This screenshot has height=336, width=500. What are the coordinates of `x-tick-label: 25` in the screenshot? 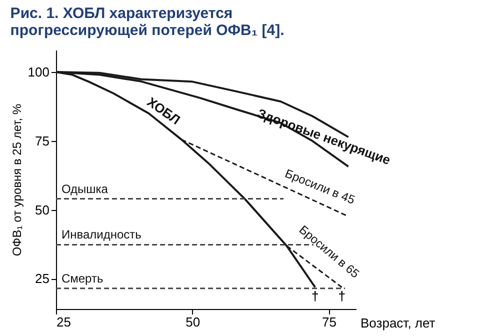 It's located at (63, 322).